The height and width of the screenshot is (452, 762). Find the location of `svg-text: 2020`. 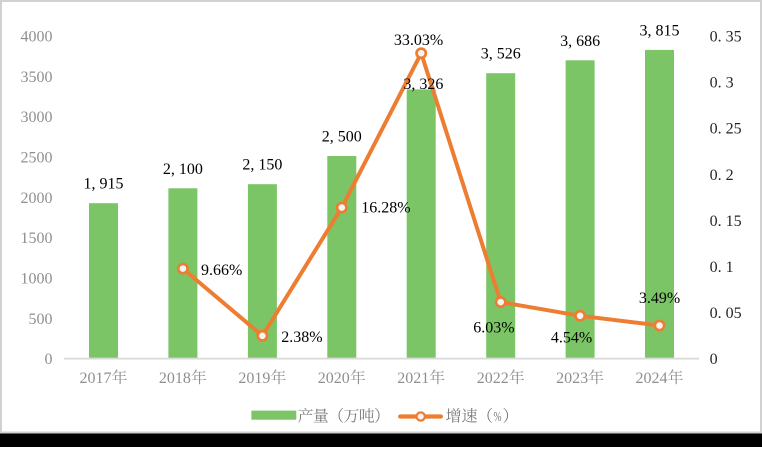

svg-text: 2020 is located at coordinates (334, 378).